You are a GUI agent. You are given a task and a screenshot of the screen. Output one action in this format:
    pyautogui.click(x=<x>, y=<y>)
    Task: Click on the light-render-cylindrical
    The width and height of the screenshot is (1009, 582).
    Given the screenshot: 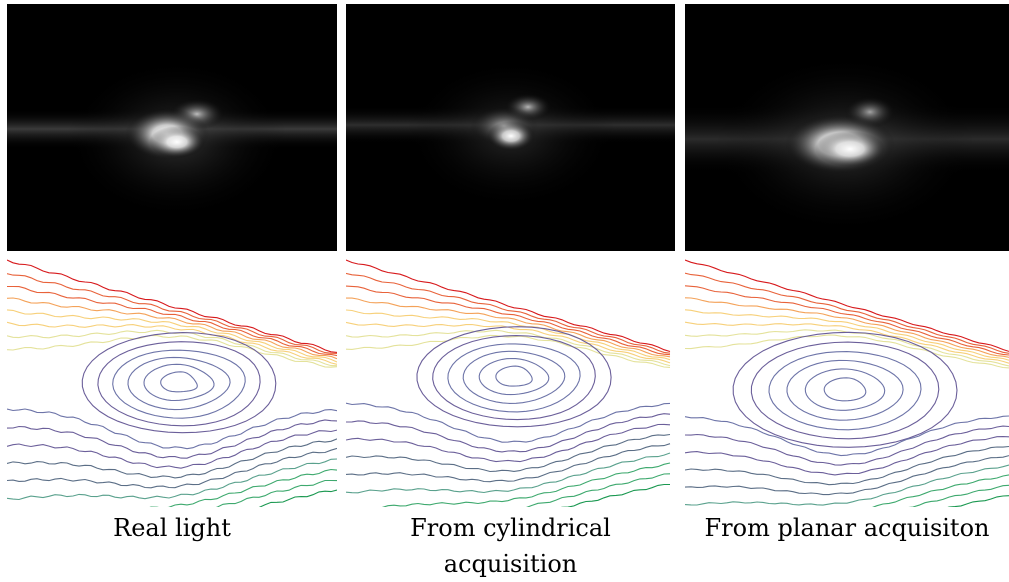 What is the action you would take?
    pyautogui.click(x=510, y=127)
    